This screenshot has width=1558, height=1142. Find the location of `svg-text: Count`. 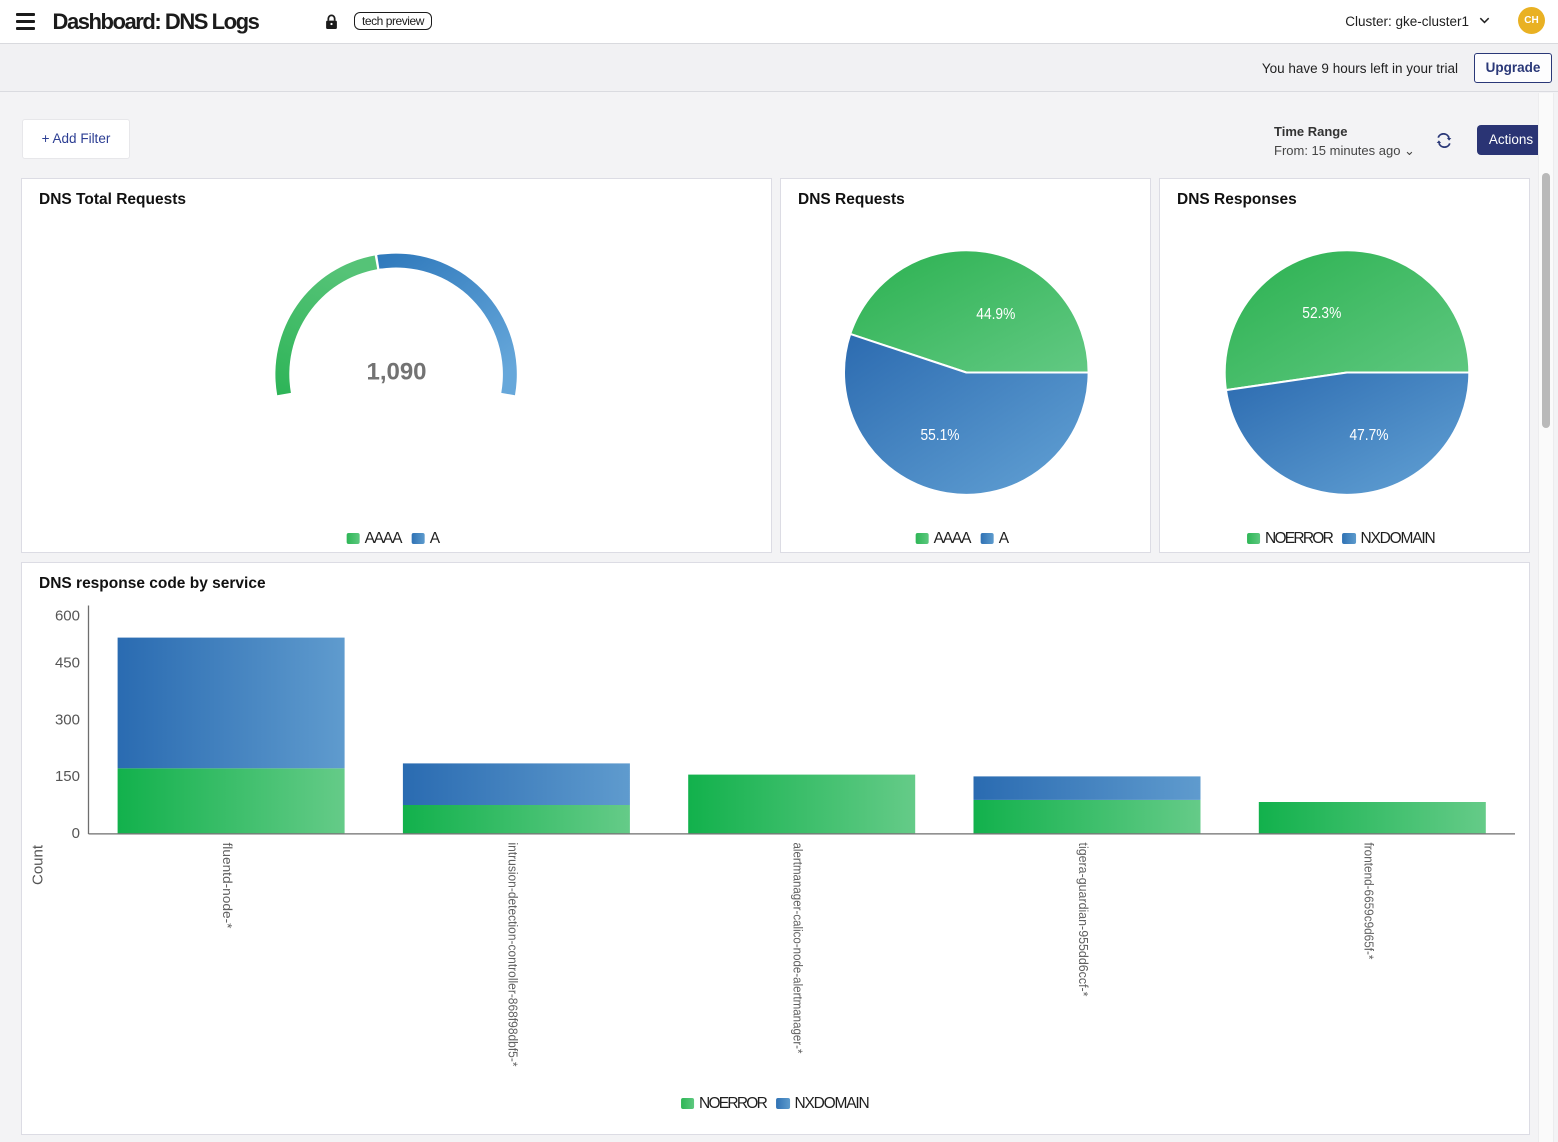

svg-text: Count is located at coordinates (38, 864).